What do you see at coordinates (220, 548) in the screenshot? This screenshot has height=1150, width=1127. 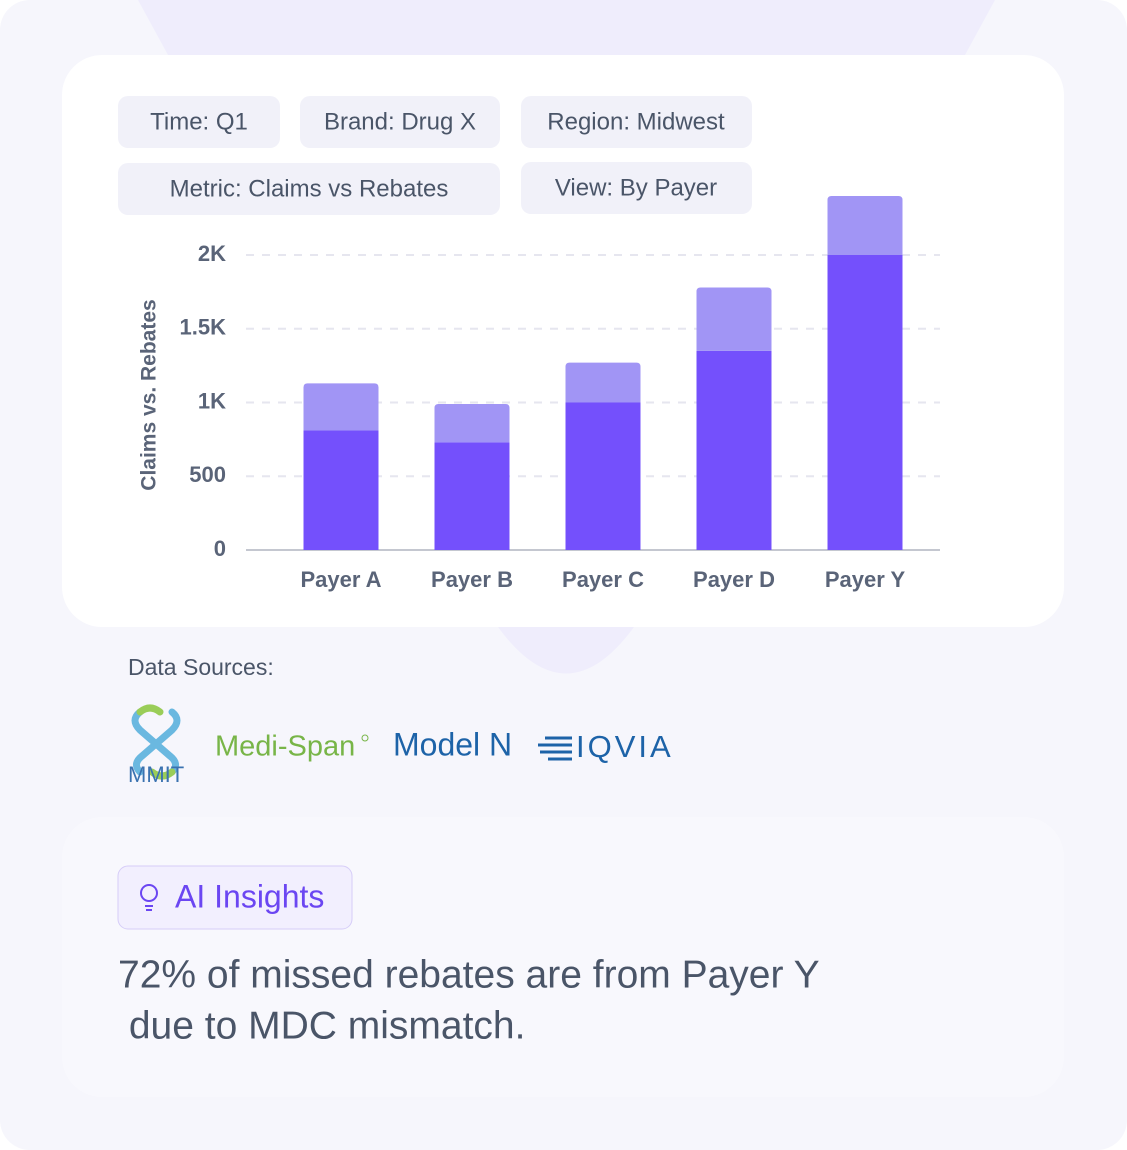 I see `y-tick-label: 0` at bounding box center [220, 548].